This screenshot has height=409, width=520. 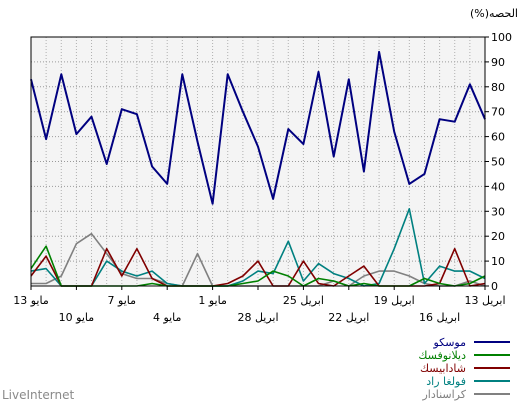 I want to click on legend-label: ديلانوفسك, so click(x=442, y=355).